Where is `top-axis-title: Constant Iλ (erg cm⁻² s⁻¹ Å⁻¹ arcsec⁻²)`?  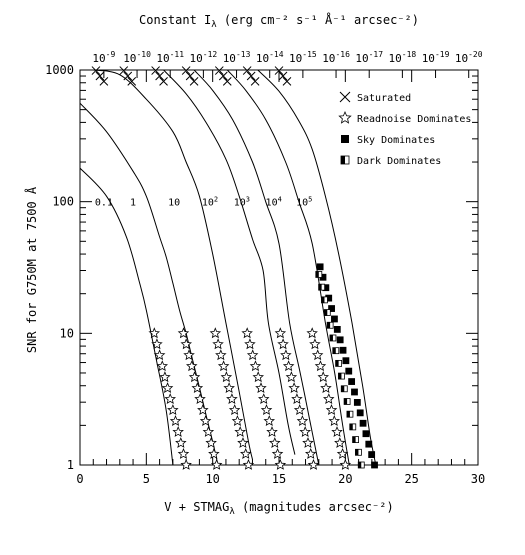 top-axis-title: Constant Iλ (erg cm⁻² s⁻¹ Å⁻¹ arcsec⁻²) is located at coordinates (279, 21).